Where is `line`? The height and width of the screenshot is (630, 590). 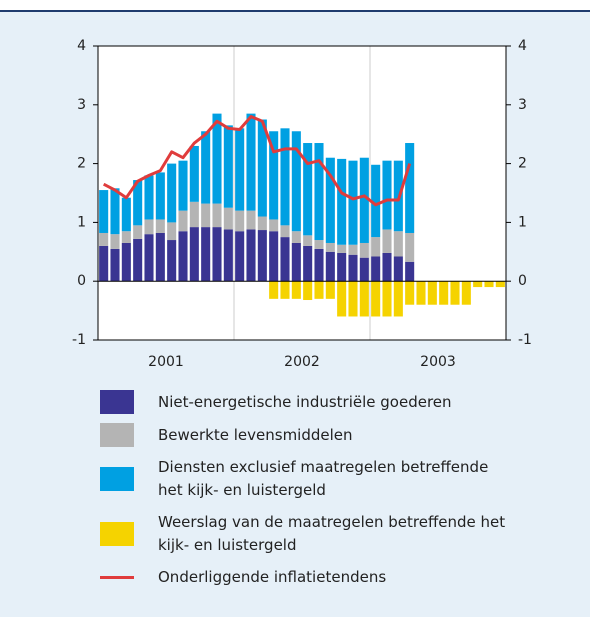
line is located at coordinates (257, 161).